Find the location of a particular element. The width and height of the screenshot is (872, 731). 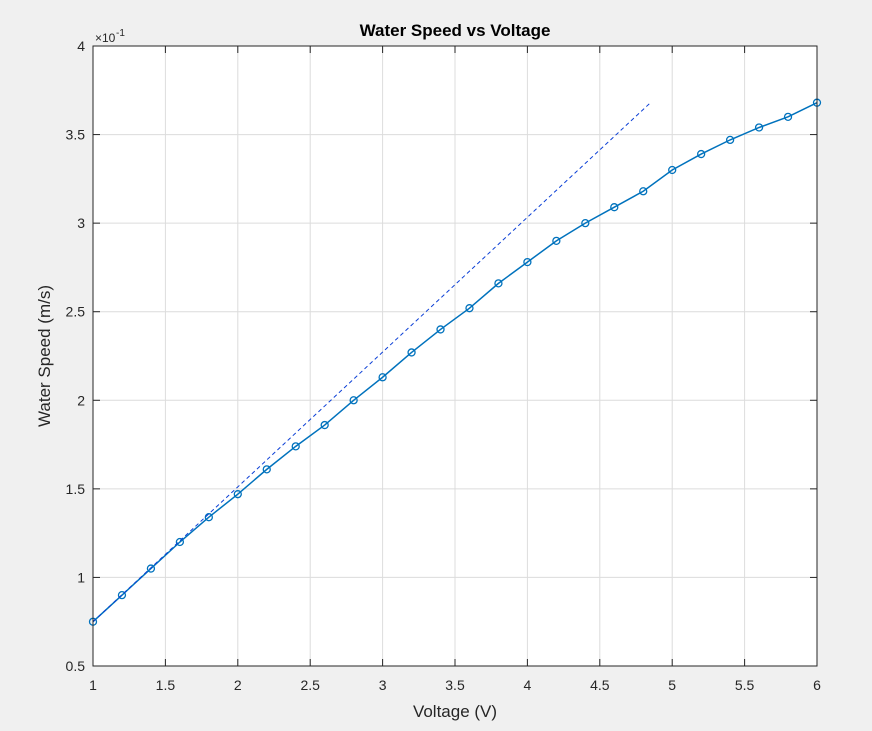

y-tick-label: 2 is located at coordinates (81, 400).